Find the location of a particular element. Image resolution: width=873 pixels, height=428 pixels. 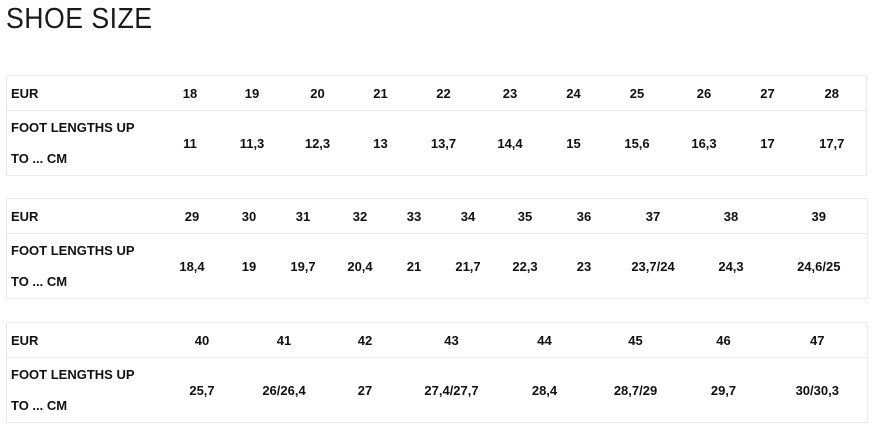

foot-length-cell: 11,3 is located at coordinates (252, 143).